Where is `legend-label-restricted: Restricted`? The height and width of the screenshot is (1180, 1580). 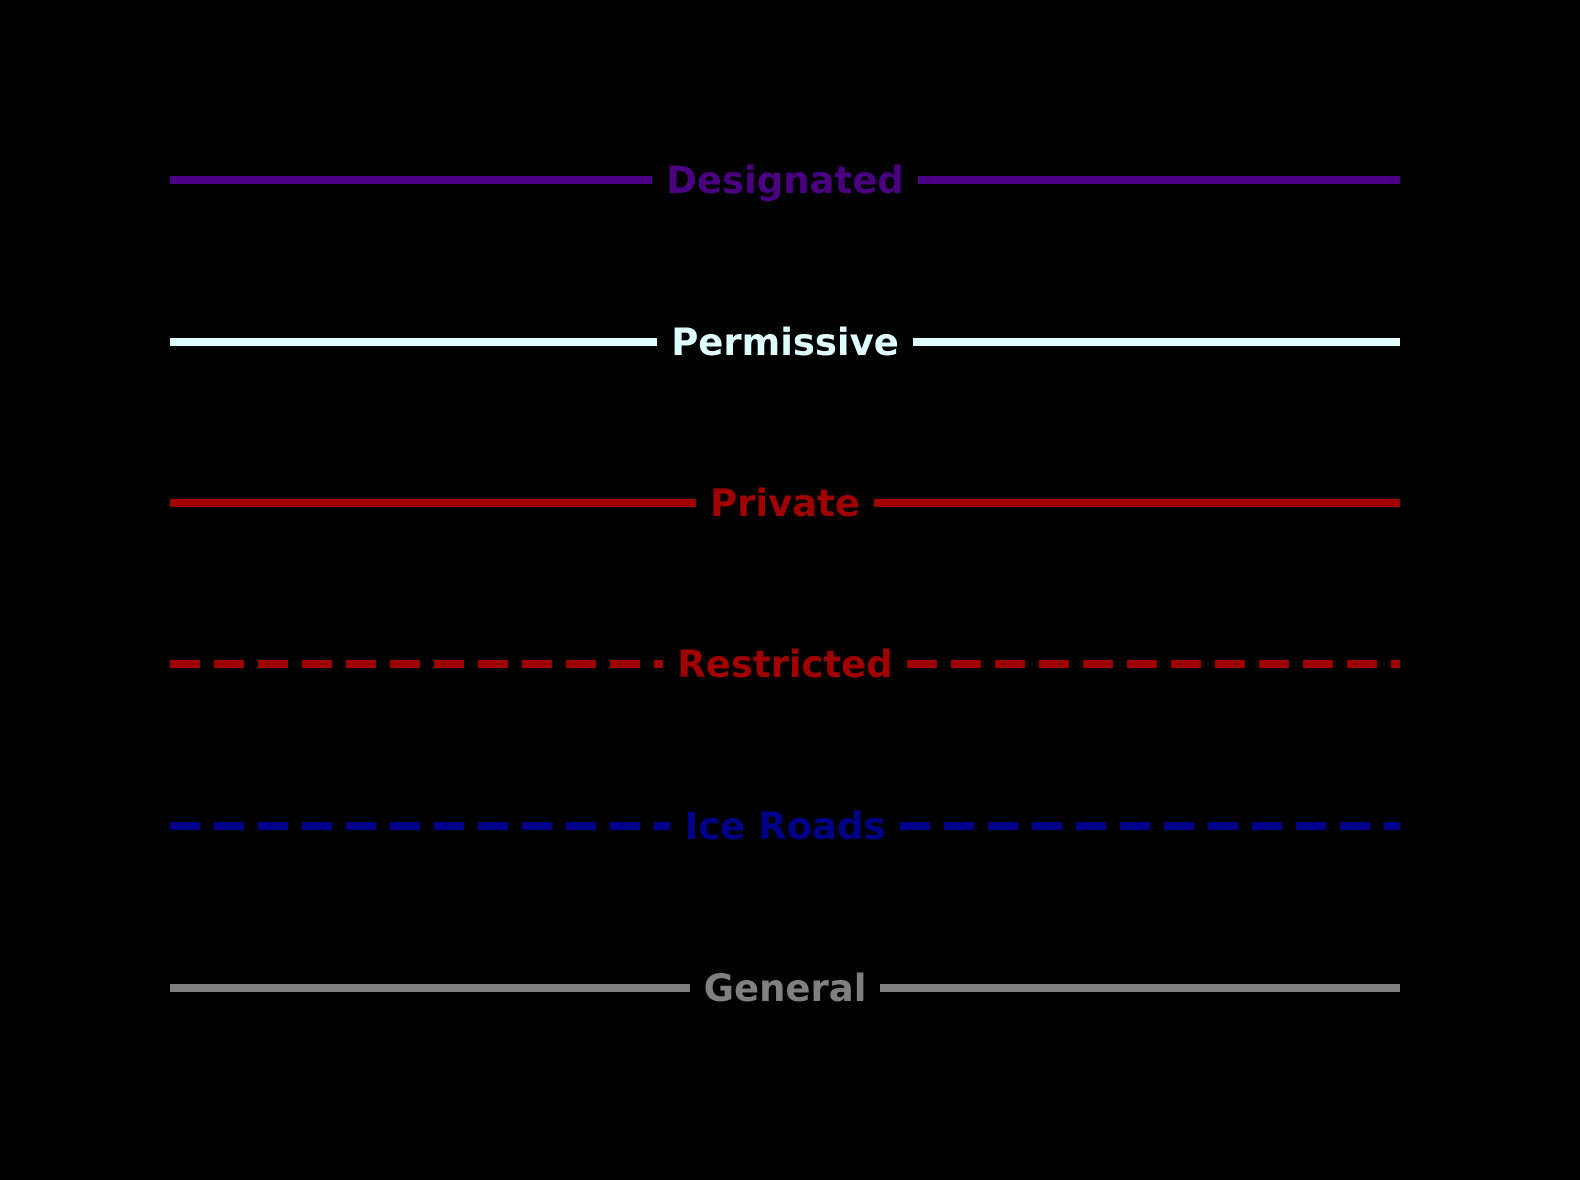
legend-label-restricted: Restricted is located at coordinates (785, 664).